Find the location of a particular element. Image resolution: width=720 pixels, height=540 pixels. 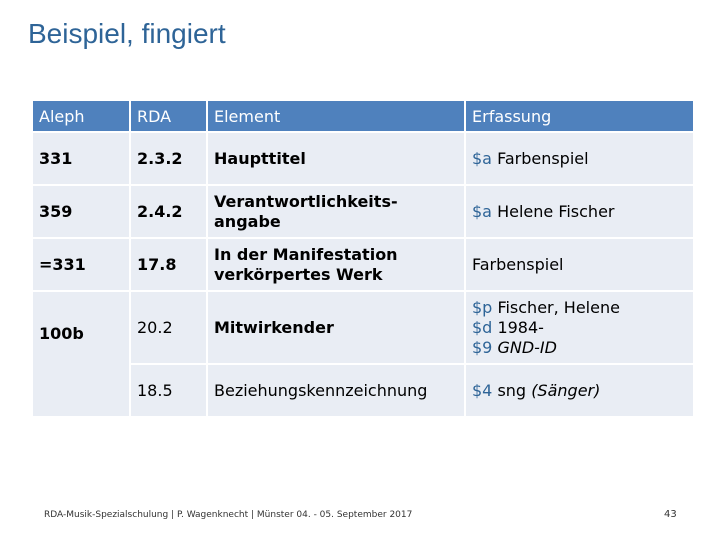

cell-aleph: 359 is located at coordinates (81, 211).